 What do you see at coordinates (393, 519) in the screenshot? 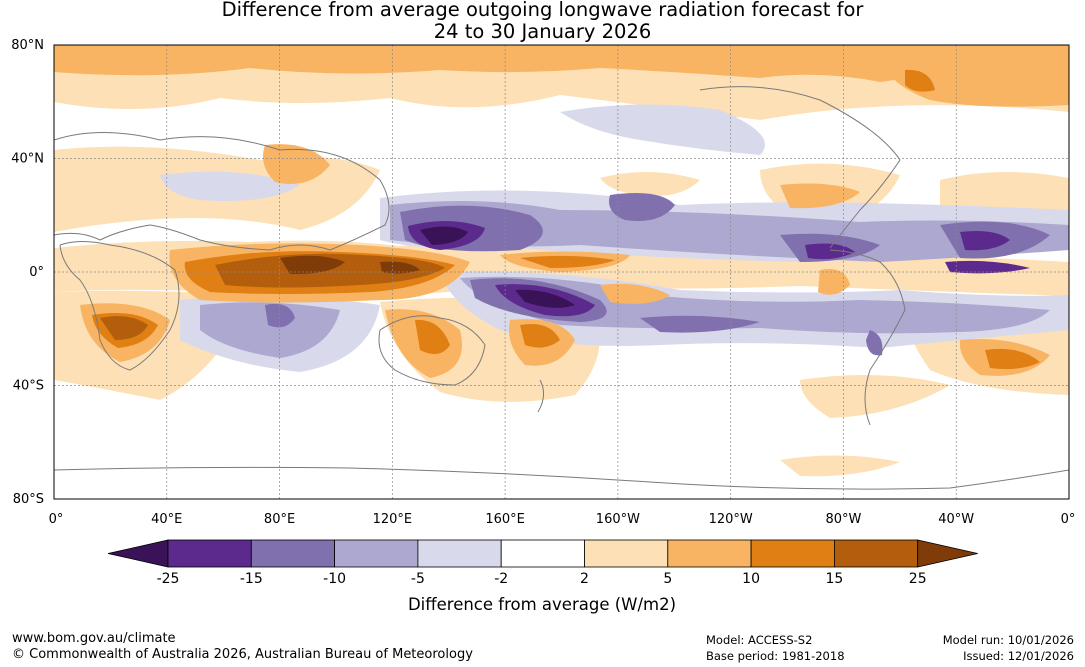
I see `lon-label: 120°E` at bounding box center [393, 519].